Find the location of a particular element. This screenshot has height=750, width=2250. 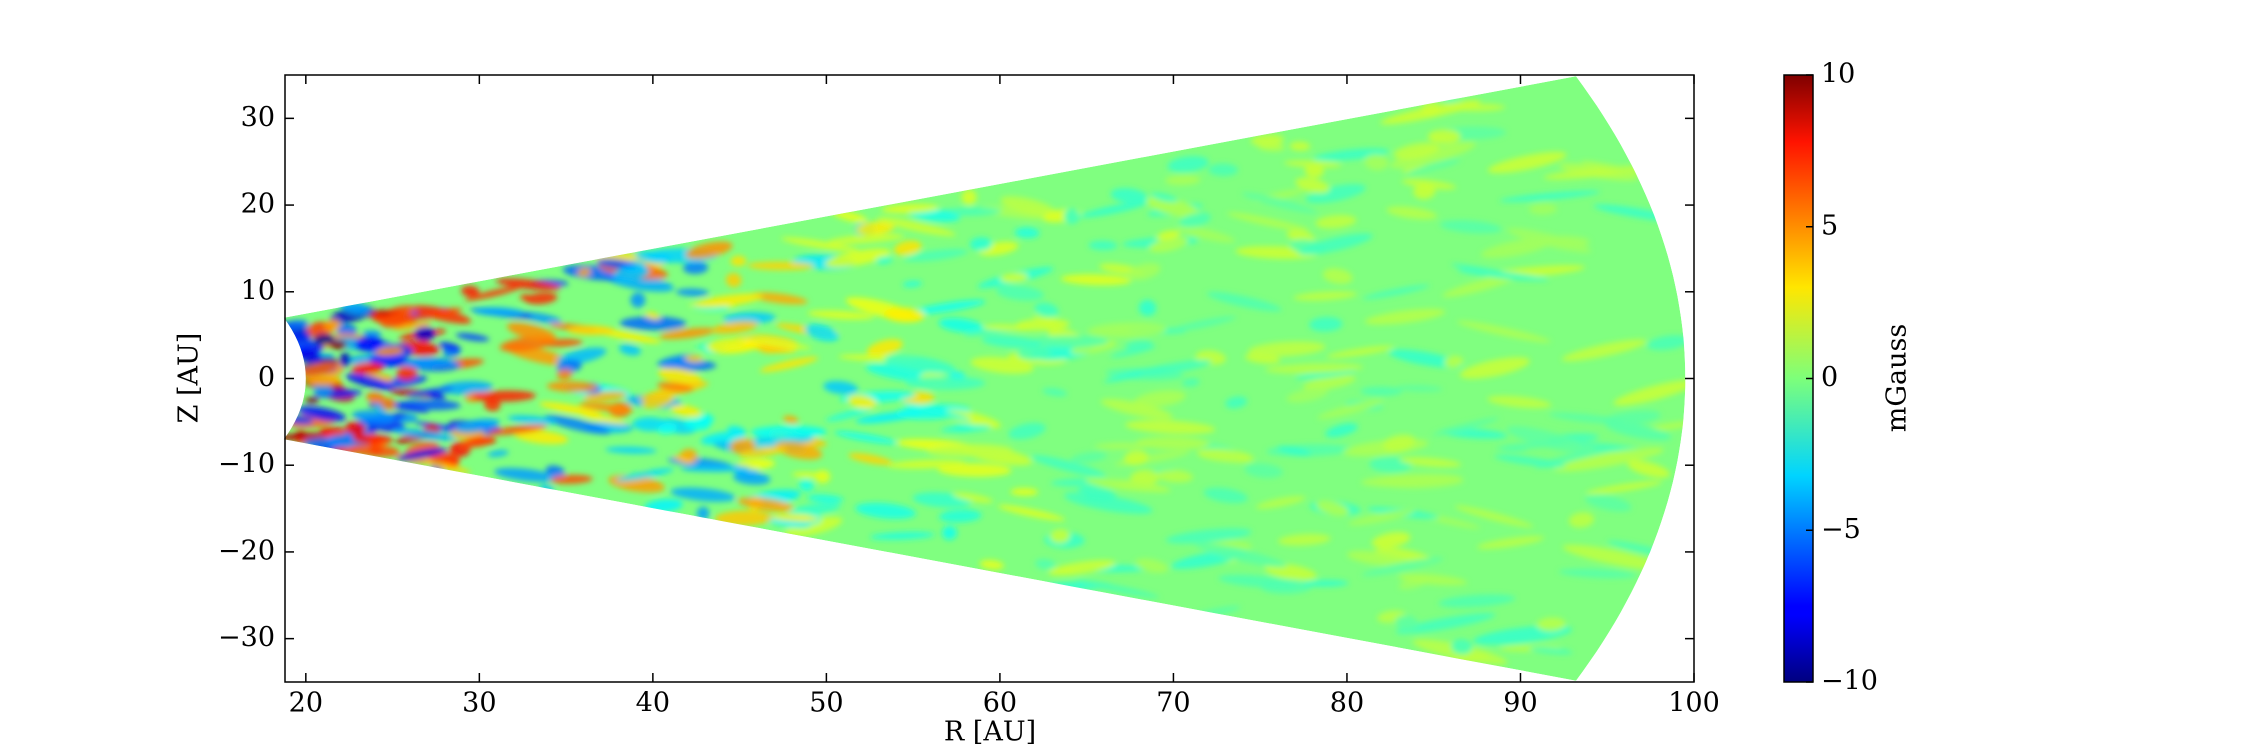

y-tick-label: −30 is located at coordinates (246, 637).